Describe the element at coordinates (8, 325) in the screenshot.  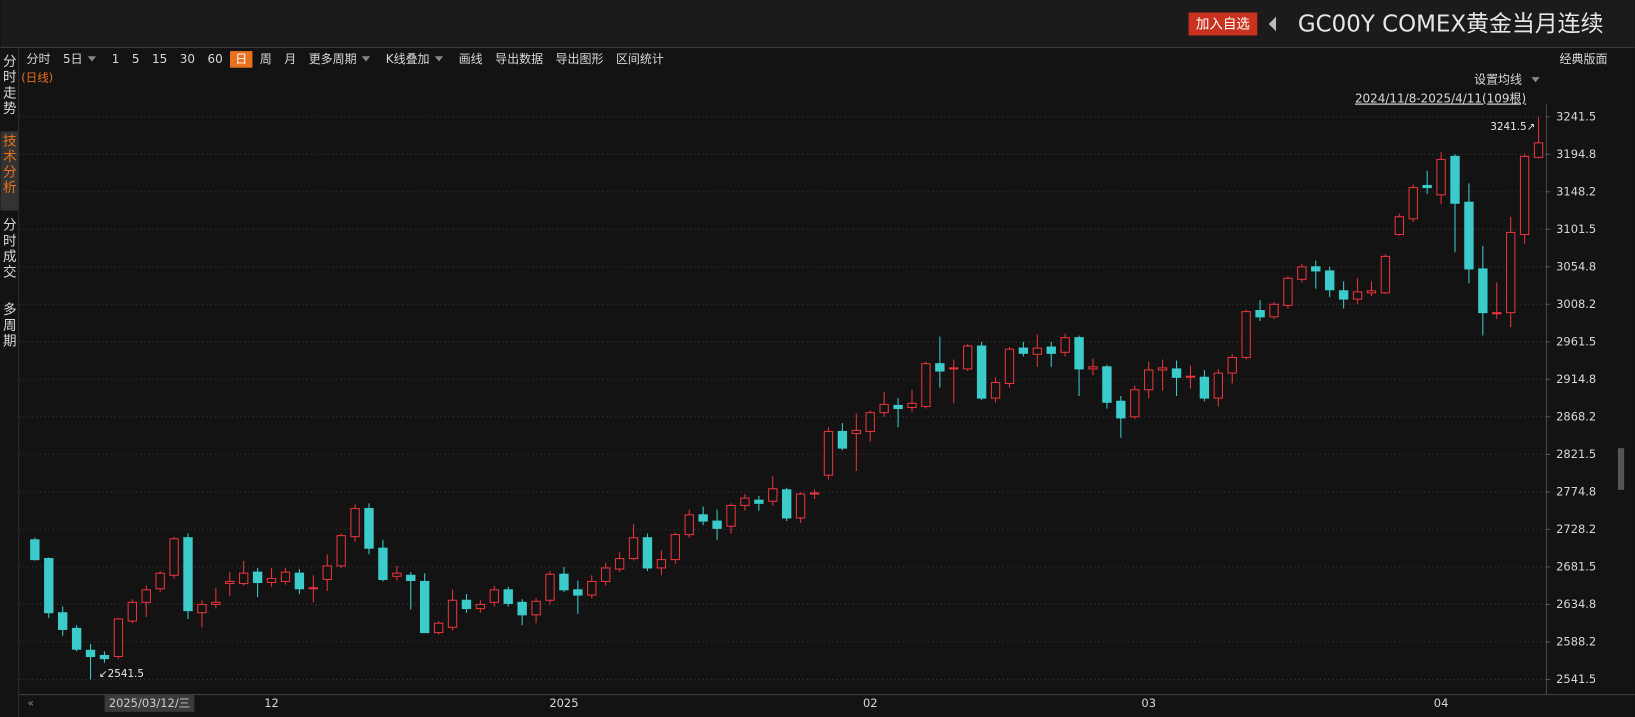
I see `side-tab: 多周期` at that location.